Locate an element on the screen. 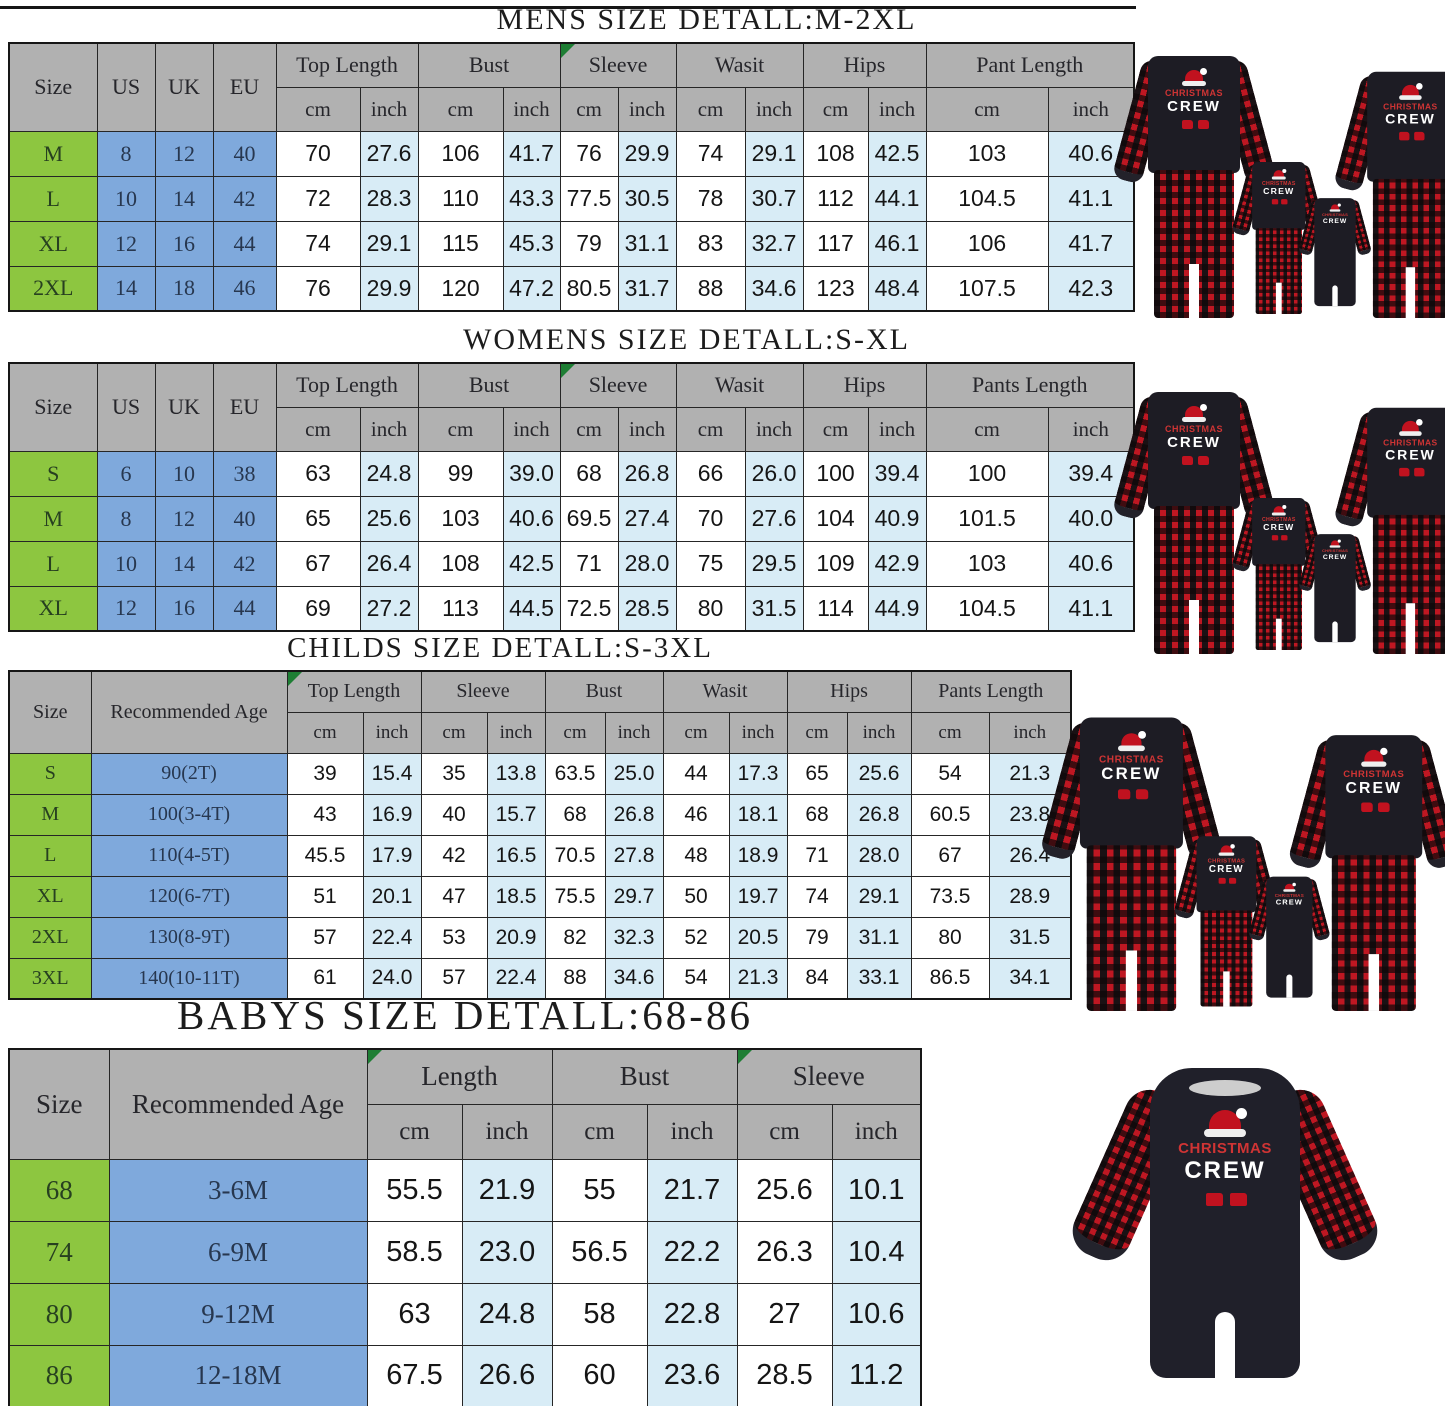 Image resolution: width=1445 pixels, height=1406 pixels. value-cell: 74 is located at coordinates (710, 153).